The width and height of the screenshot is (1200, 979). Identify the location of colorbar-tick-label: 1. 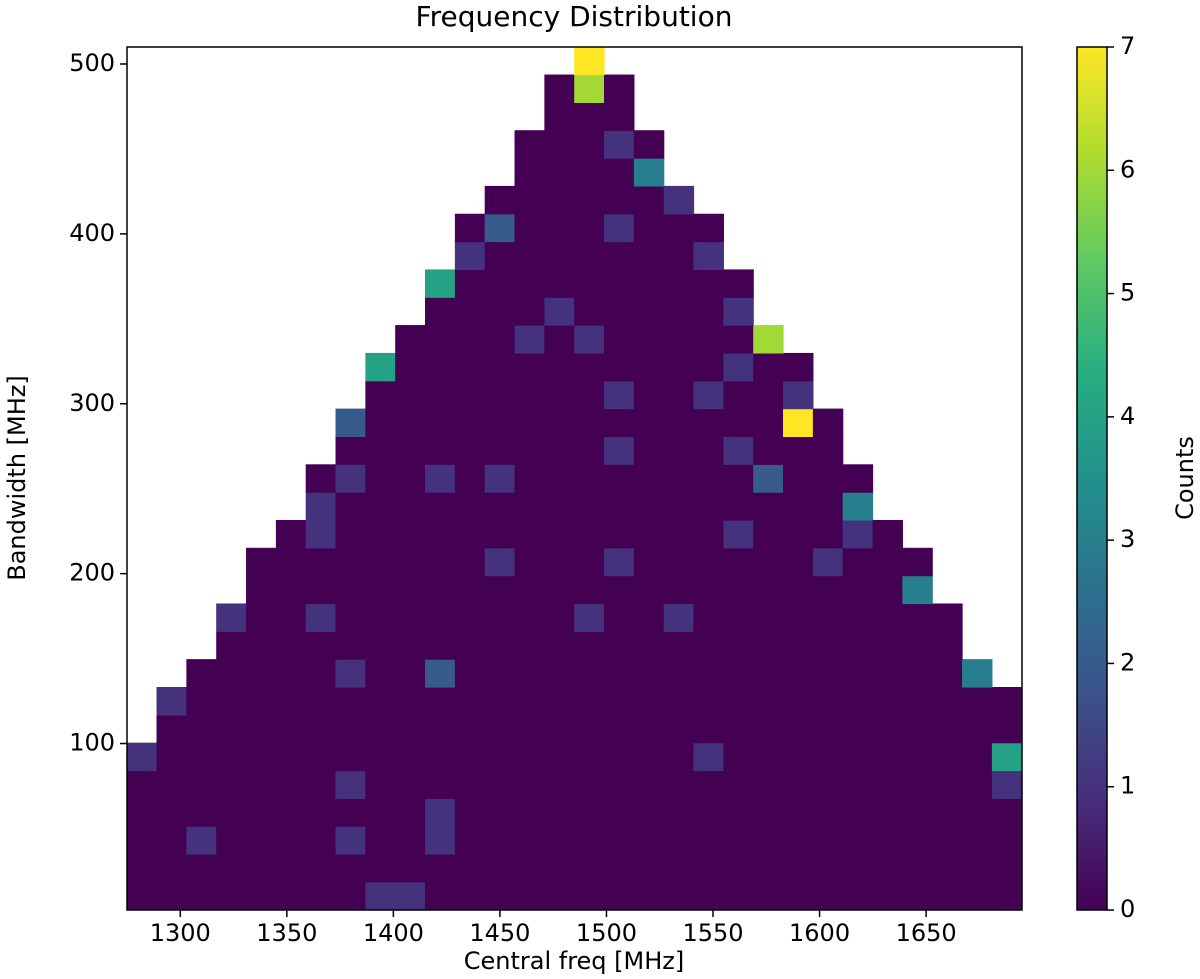
(1127, 786).